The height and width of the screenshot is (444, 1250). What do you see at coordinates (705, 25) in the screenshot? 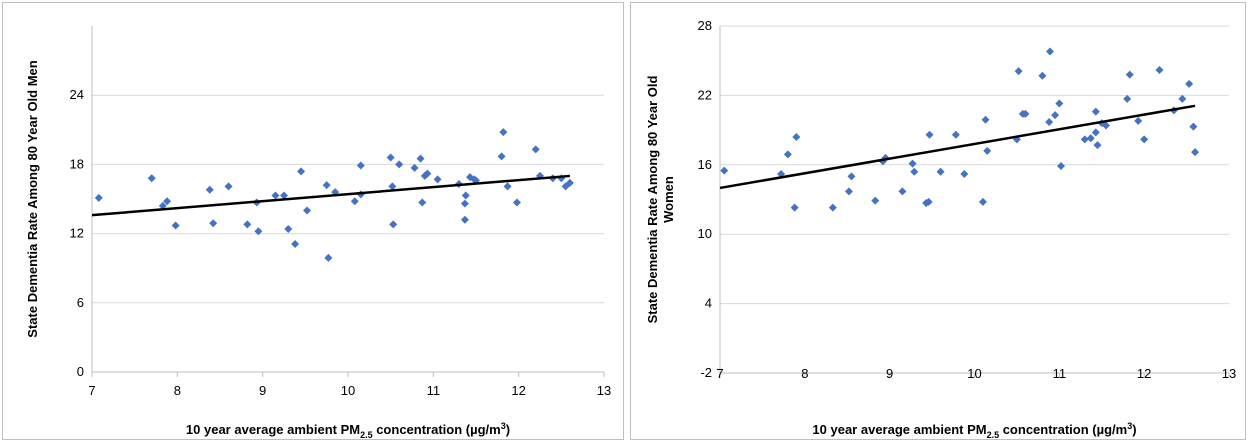
I see `y-tick-label: 28` at bounding box center [705, 25].